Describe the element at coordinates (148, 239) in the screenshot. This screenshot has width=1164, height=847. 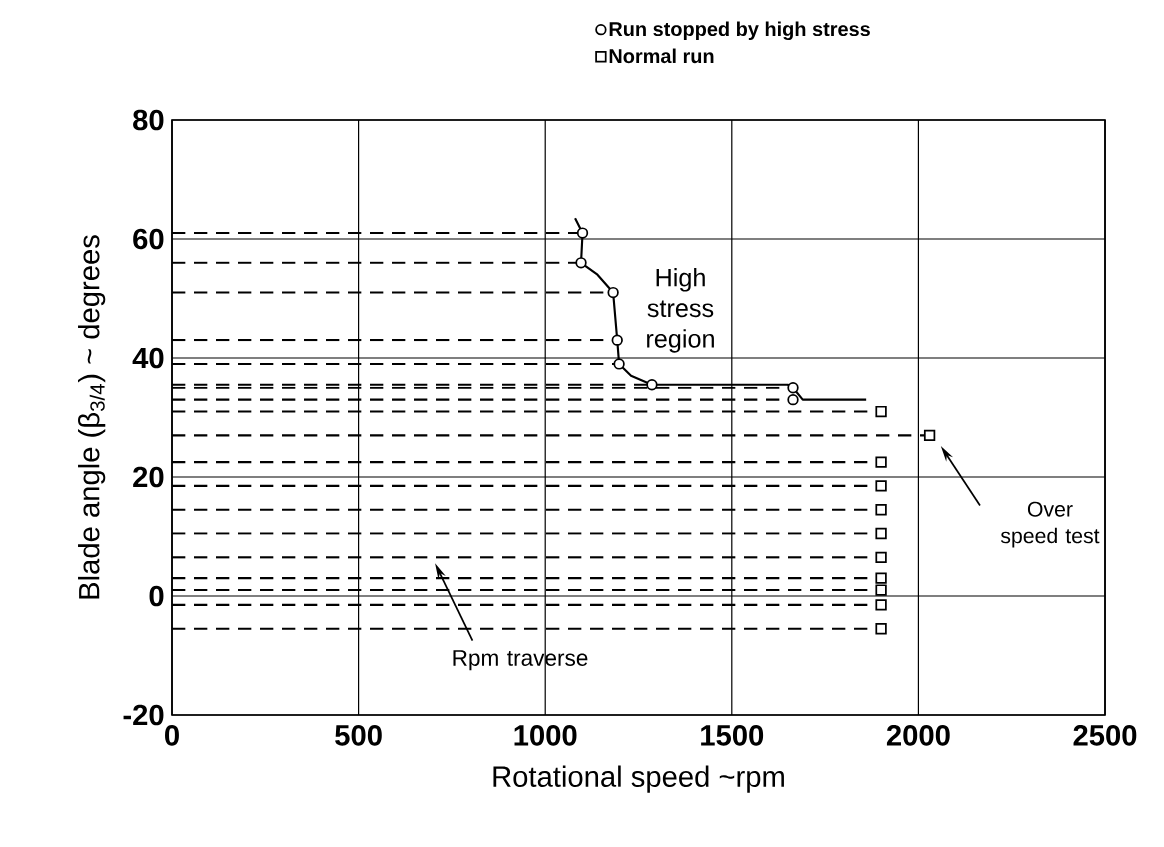
I see `y-tick-label: 60` at that location.